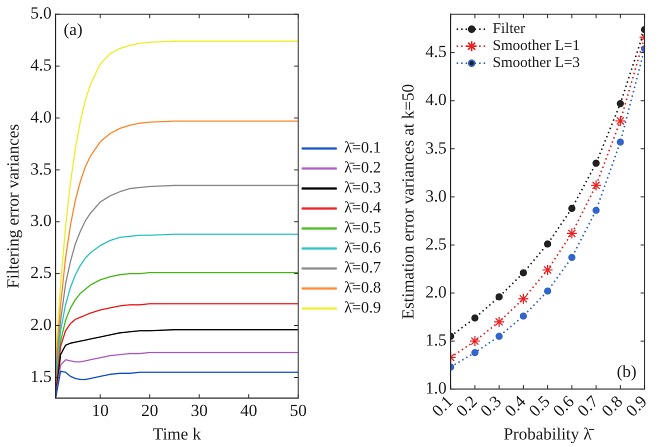 The height and width of the screenshot is (447, 662). Describe the element at coordinates (436, 388) in the screenshot. I see `y-tick-label: 1.0` at that location.